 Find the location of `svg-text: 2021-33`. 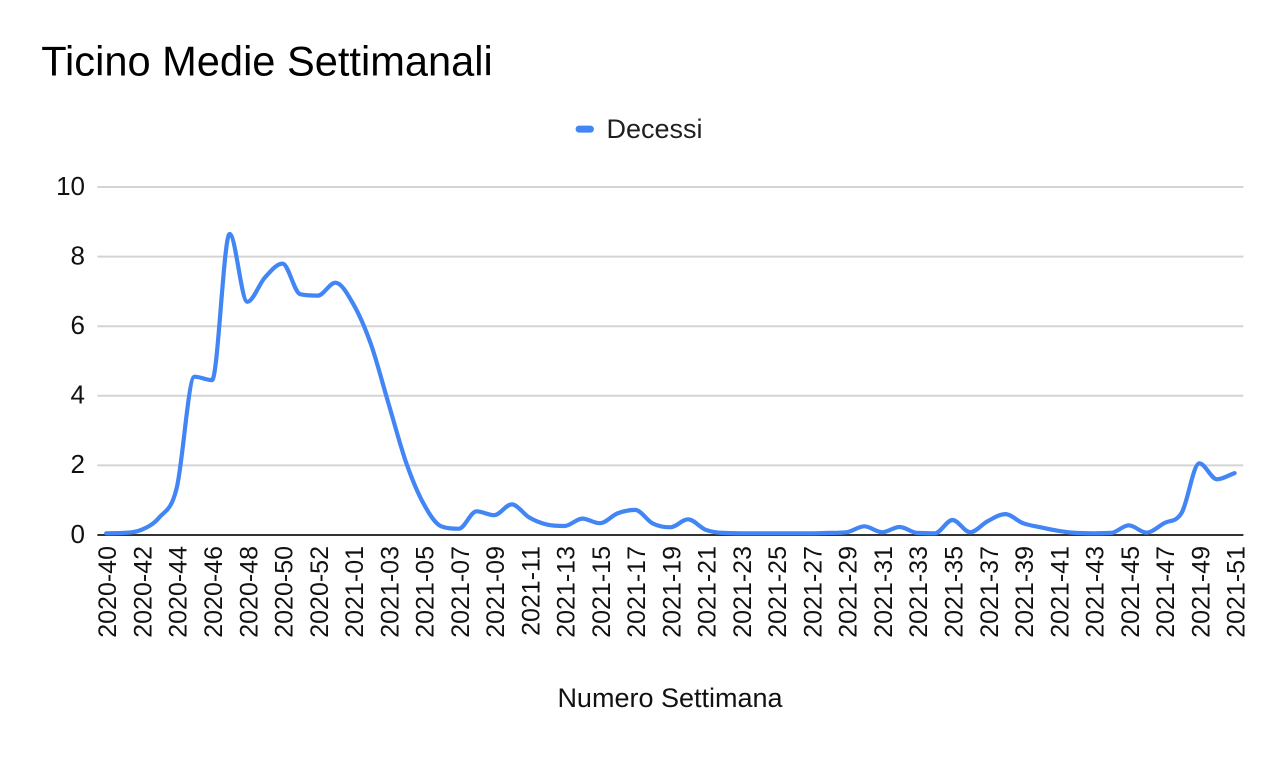

svg-text: 2021-33 is located at coordinates (919, 592).